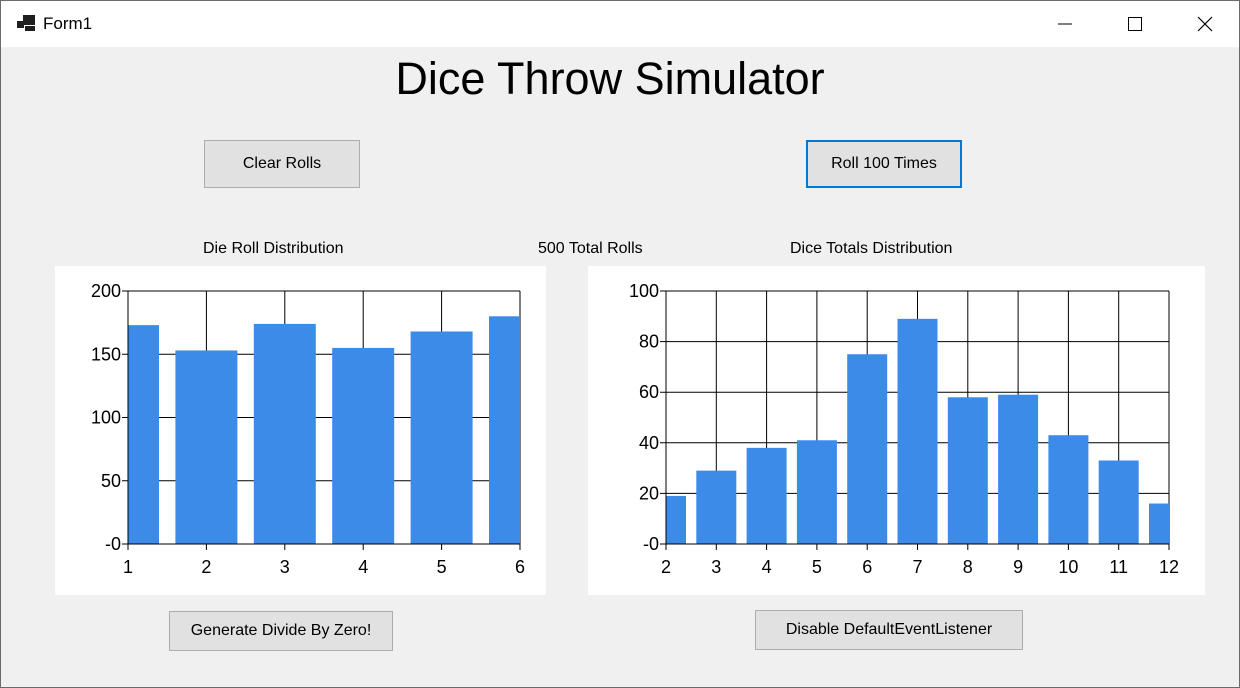  I want to click on y-tick-label: 60, so click(649, 392).